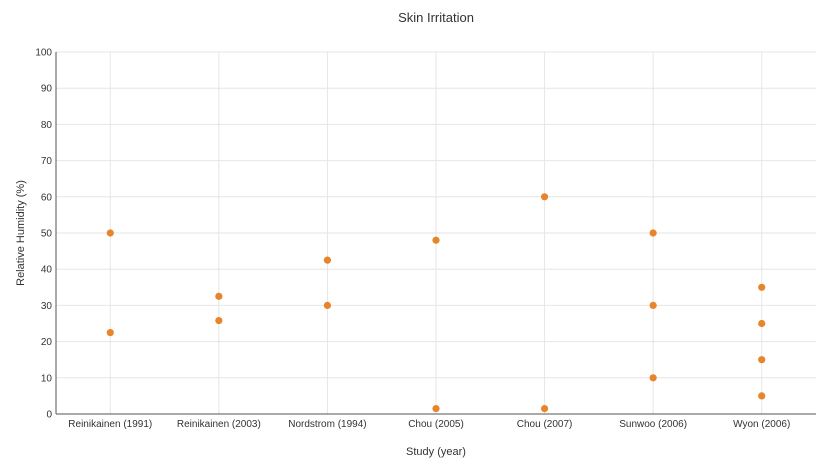 This screenshot has height=464, width=817. I want to click on y-tick-label: 70, so click(47, 161).